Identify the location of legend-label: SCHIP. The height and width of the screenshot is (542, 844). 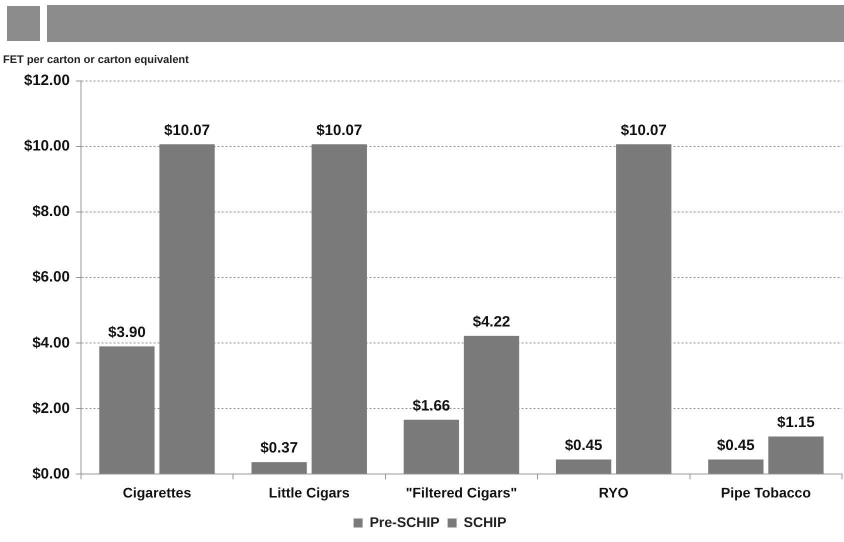
(485, 522).